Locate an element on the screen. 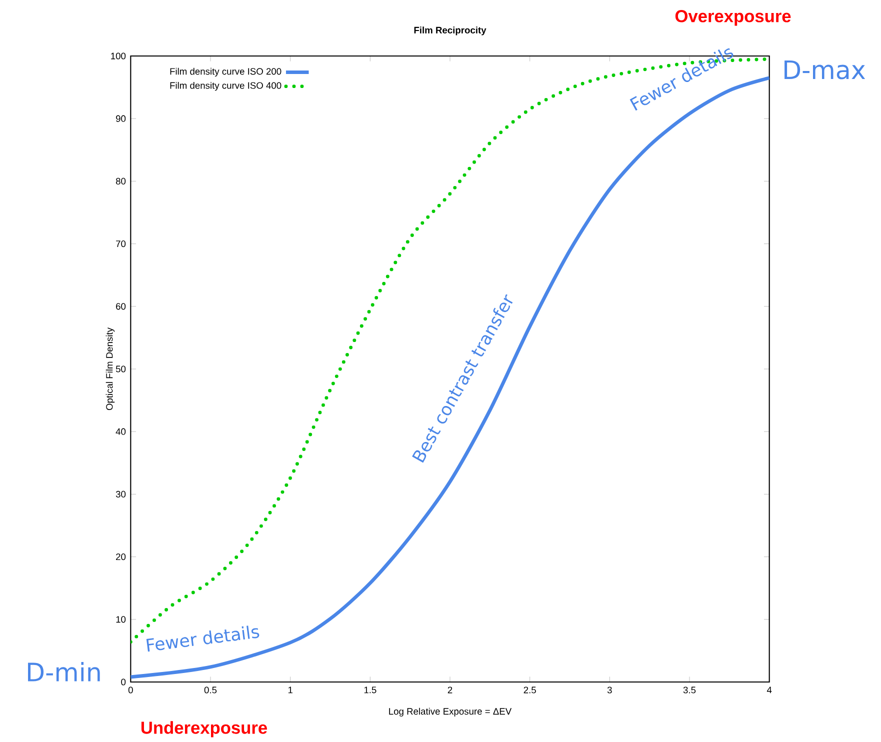  annotation: D-max is located at coordinates (825, 70).